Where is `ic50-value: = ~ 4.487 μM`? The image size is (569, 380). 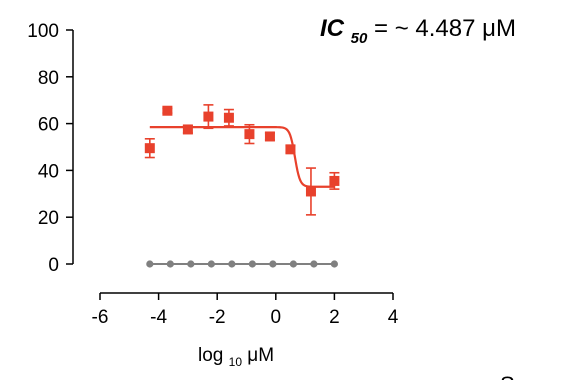 ic50-value: = ~ 4.487 μM is located at coordinates (445, 28).